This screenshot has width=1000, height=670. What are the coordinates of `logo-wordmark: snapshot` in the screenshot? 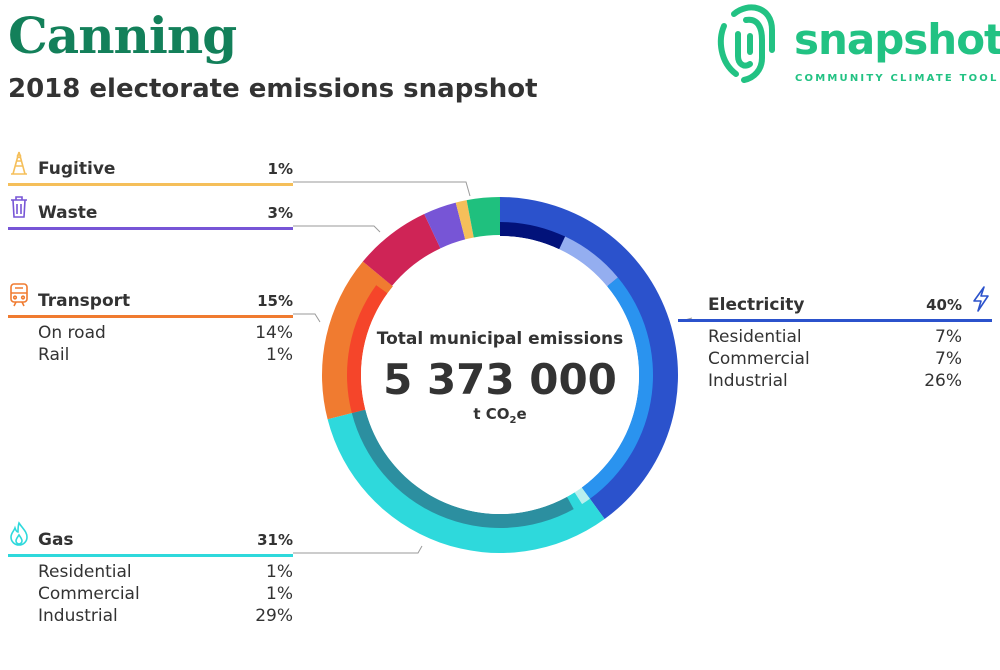 It's located at (897, 39).